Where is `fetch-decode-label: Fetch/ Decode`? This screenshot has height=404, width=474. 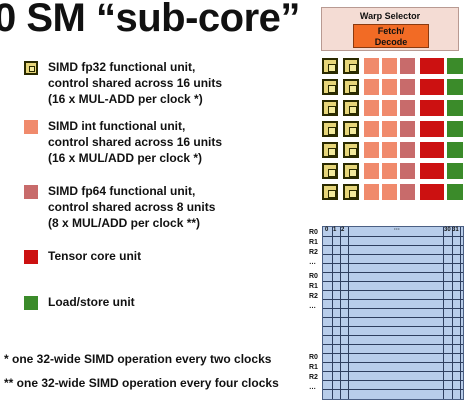 fetch-decode-label: Fetch/ Decode is located at coordinates (391, 36).